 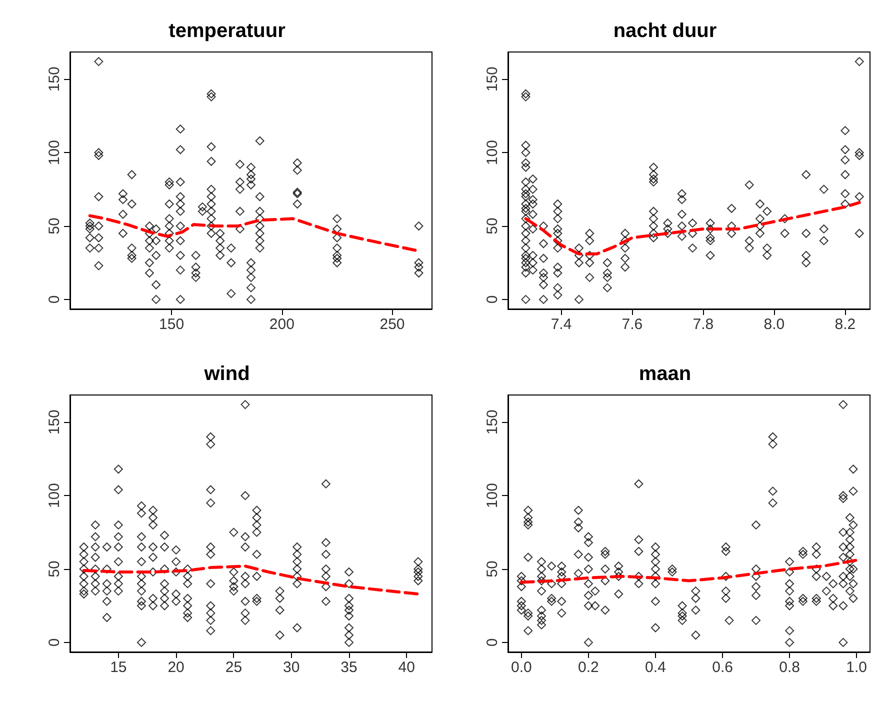 I want to click on x-tick-label: 0.4, so click(x=655, y=667).